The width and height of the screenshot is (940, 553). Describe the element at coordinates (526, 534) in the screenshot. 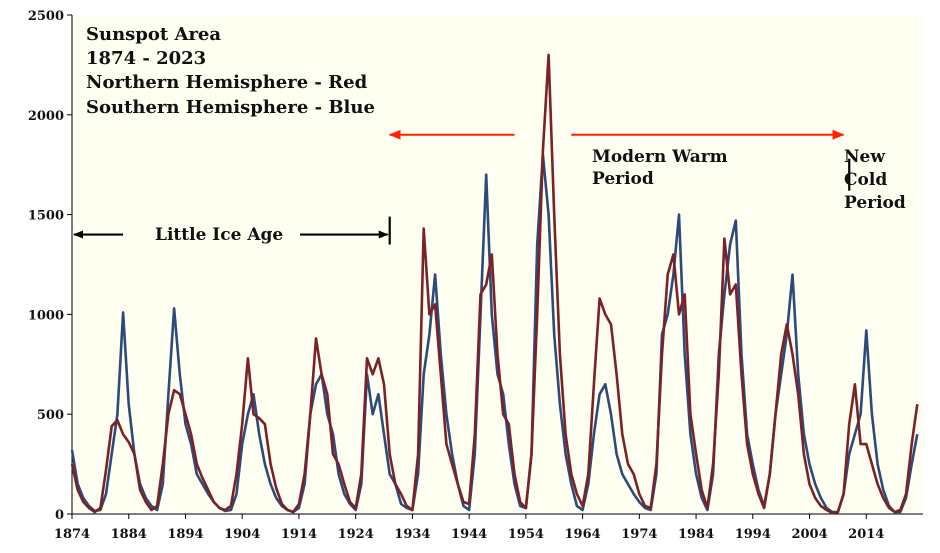

I see `x-tick-label: 1954` at that location.